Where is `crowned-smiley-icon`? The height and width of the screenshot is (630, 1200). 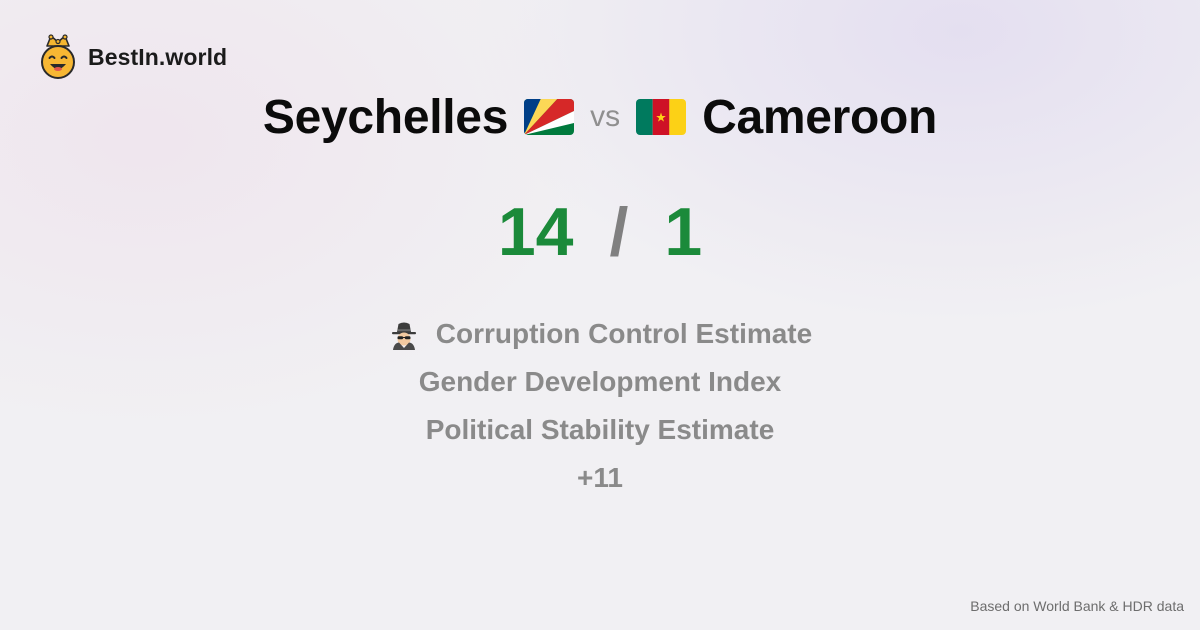
crowned-smiley-icon is located at coordinates (58, 56).